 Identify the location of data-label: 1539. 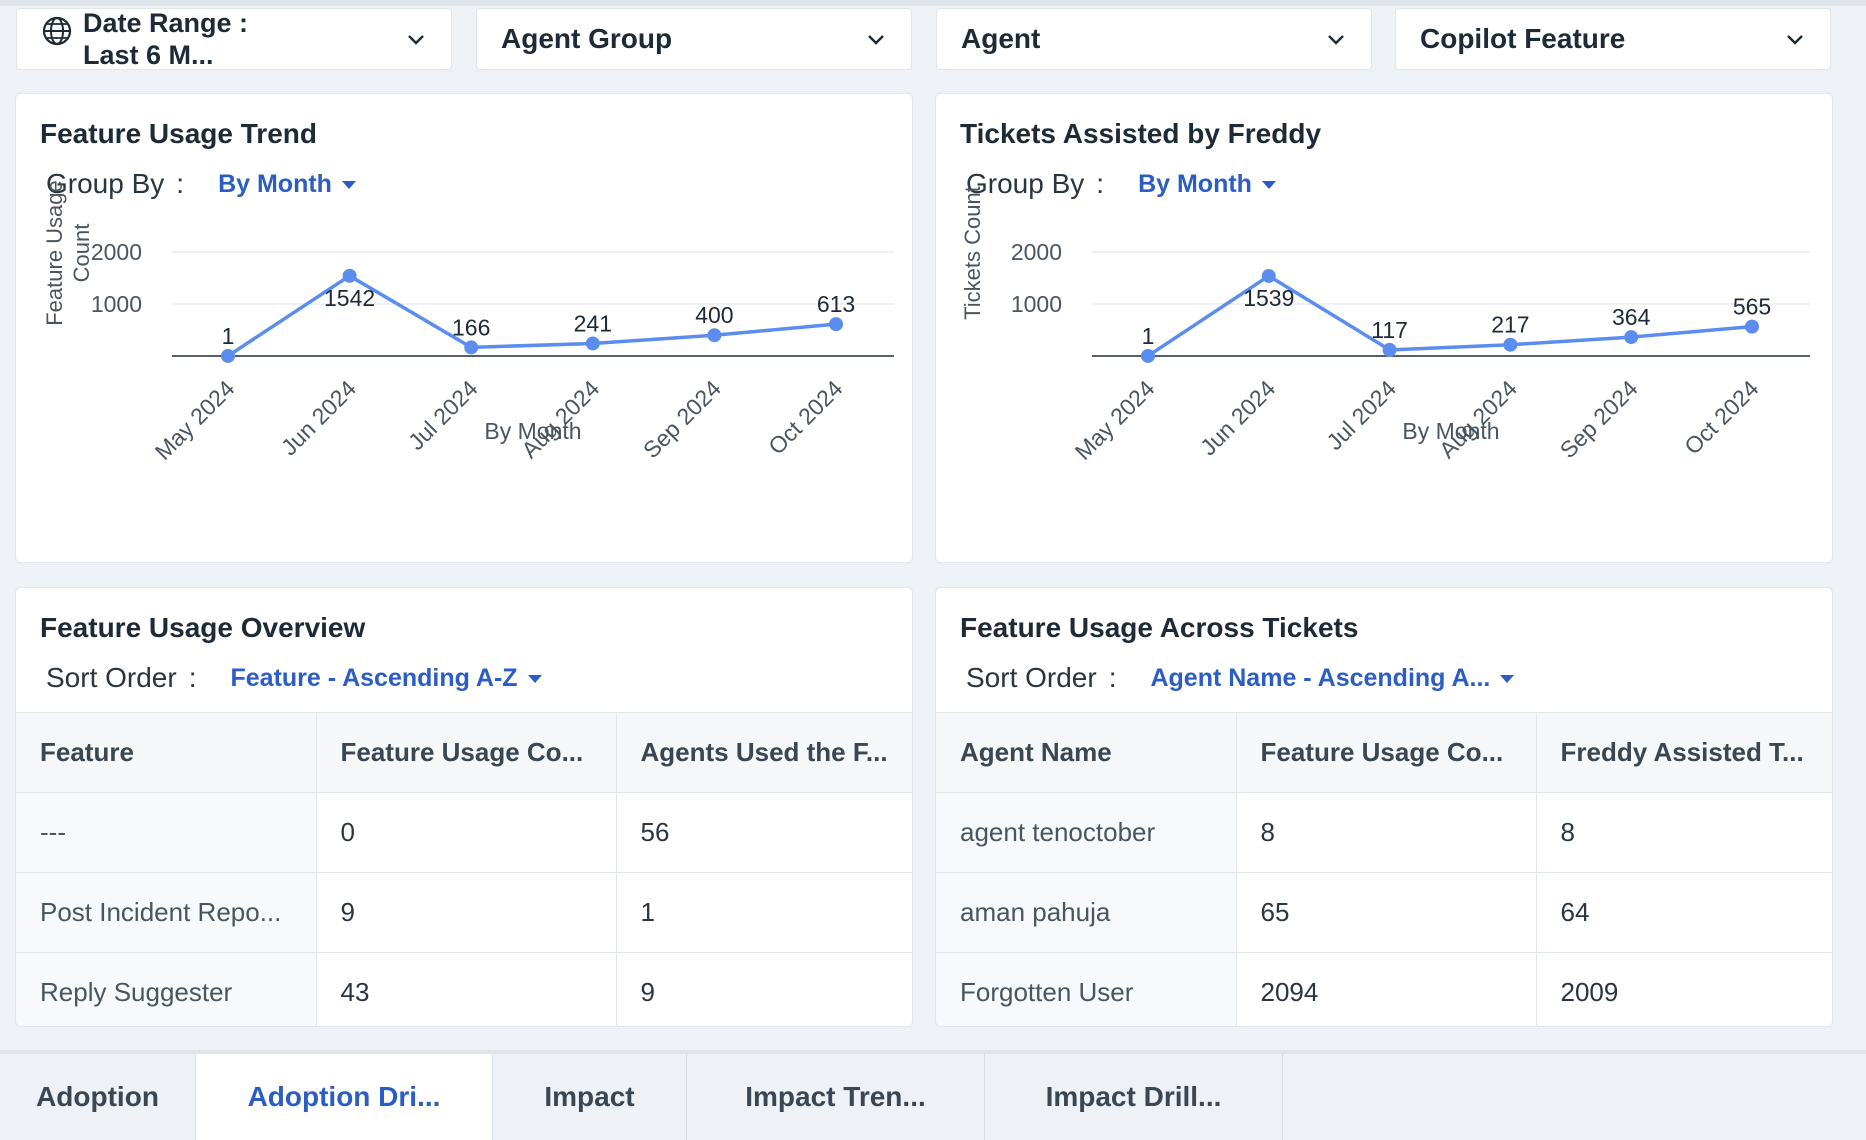
(1268, 298).